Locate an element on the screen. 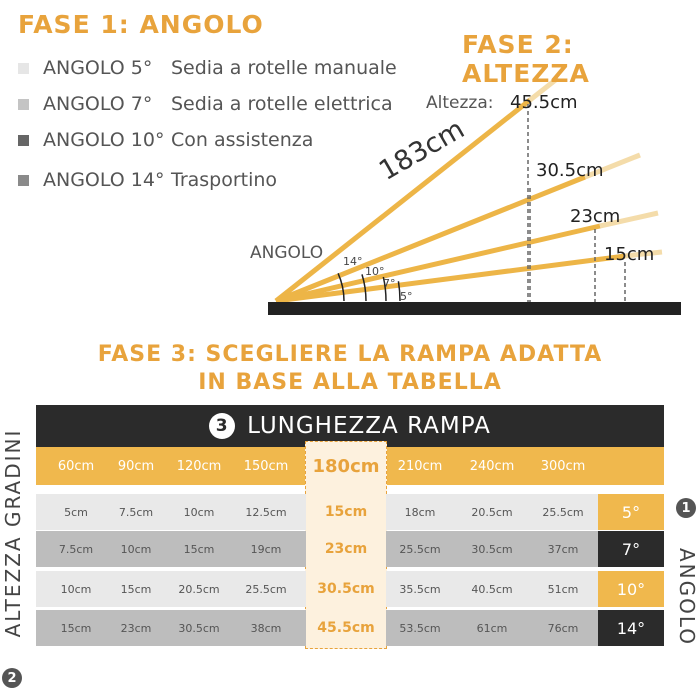 This screenshot has width=700, height=700. legend-usage: Trasportino is located at coordinates (224, 180).